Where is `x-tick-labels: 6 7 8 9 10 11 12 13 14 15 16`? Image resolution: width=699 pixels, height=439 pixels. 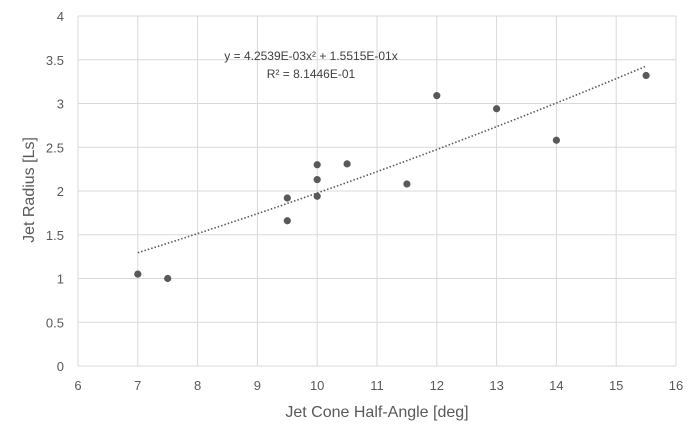 x-tick-labels: 6 7 8 9 10 11 12 13 14 15 16 is located at coordinates (378, 385).